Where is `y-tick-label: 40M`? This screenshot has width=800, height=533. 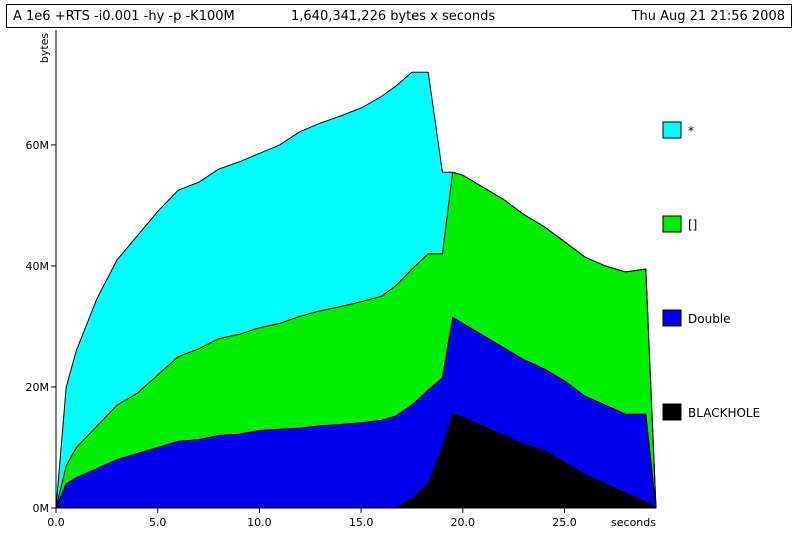 y-tick-label: 40M is located at coordinates (38, 266).